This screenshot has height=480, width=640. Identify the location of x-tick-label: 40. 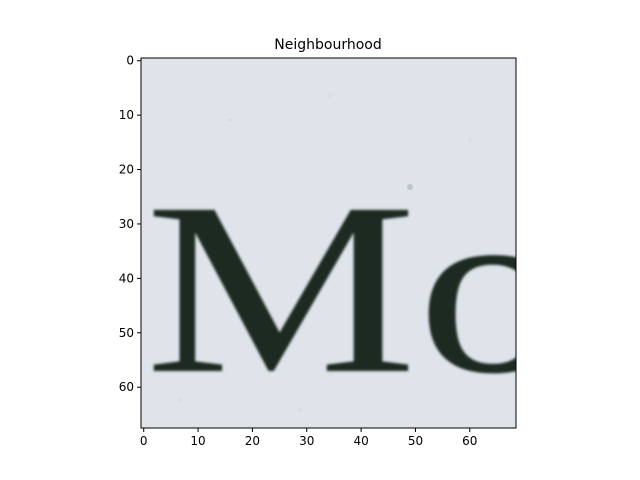
(360, 441).